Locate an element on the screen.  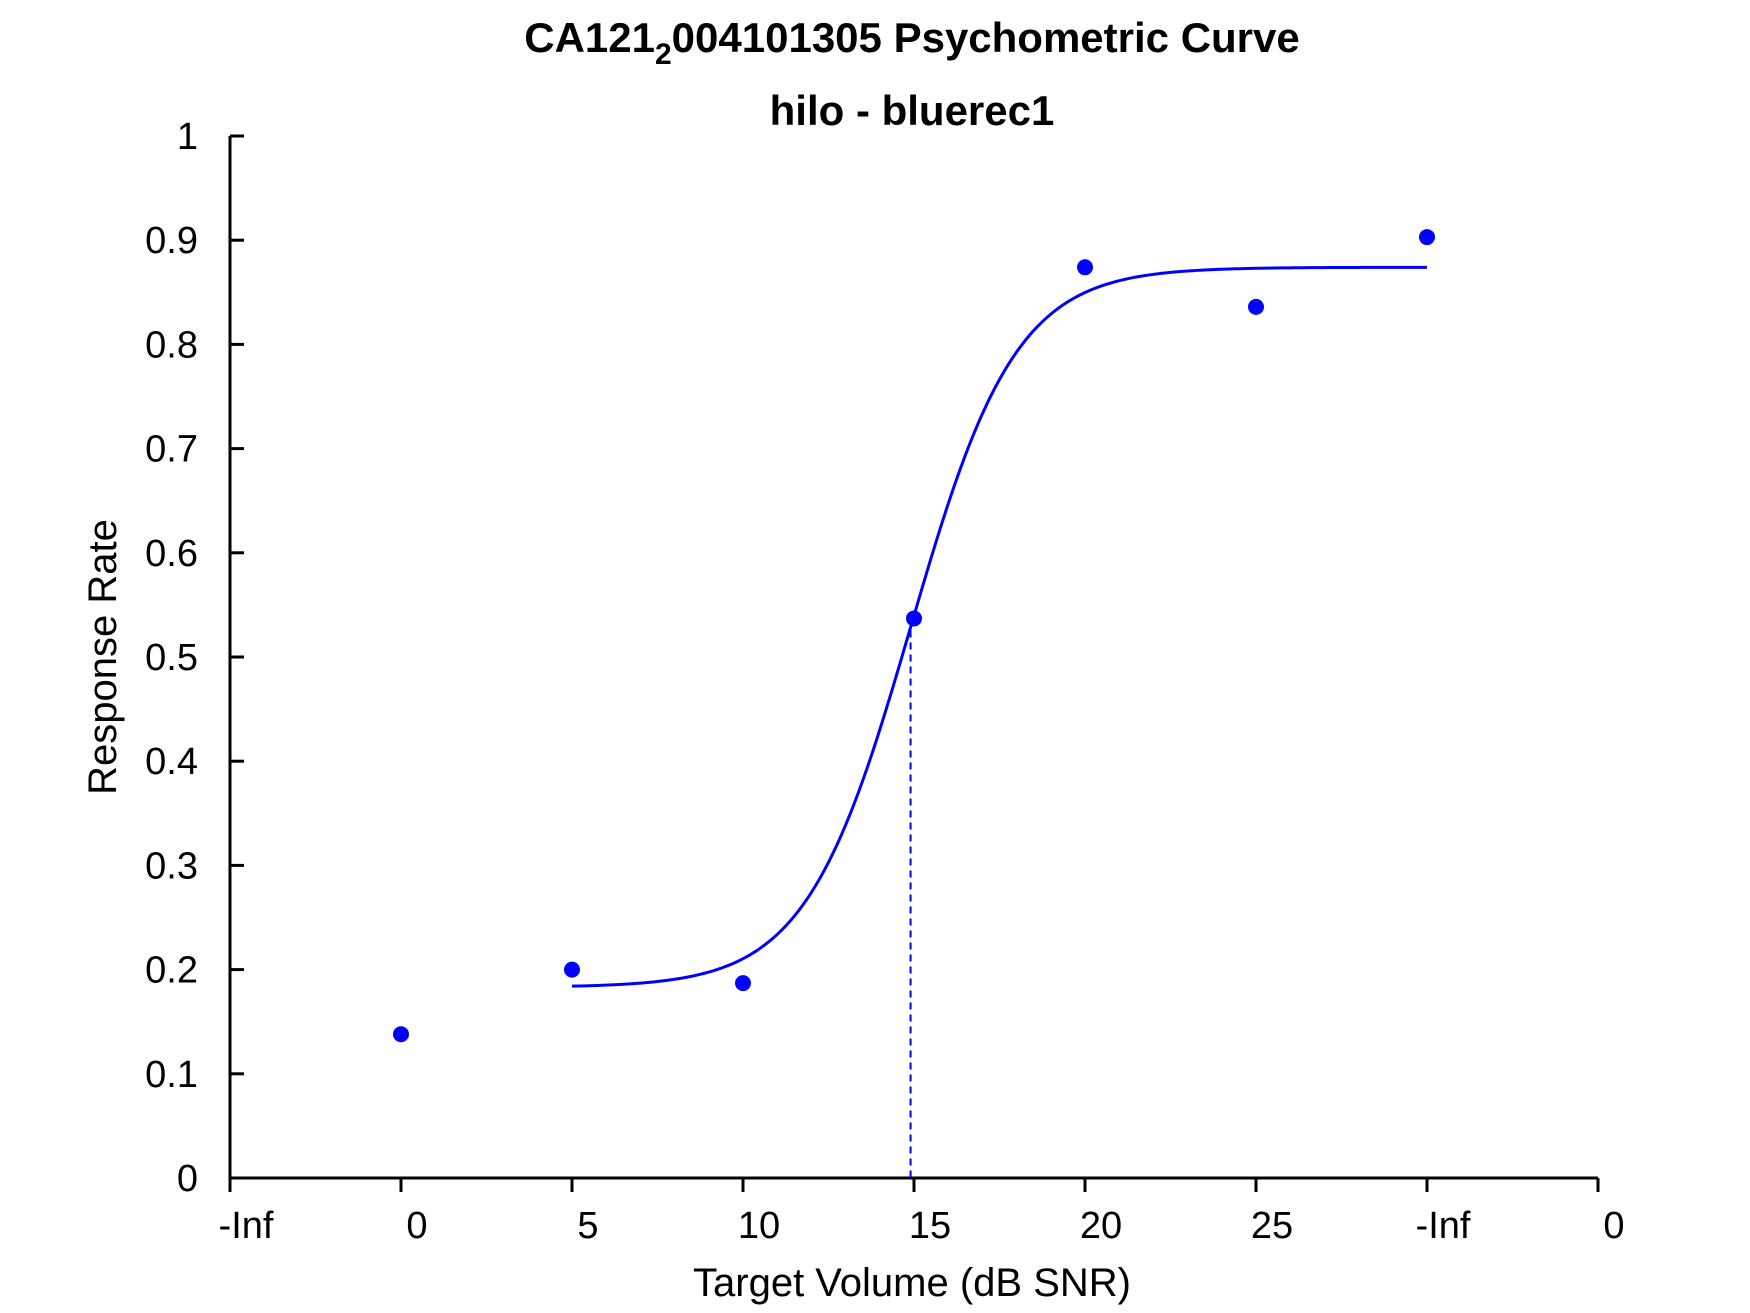
x-ticks: -Inf 0 5 10 15 20 25 -Inf 0 is located at coordinates (922, 1212).